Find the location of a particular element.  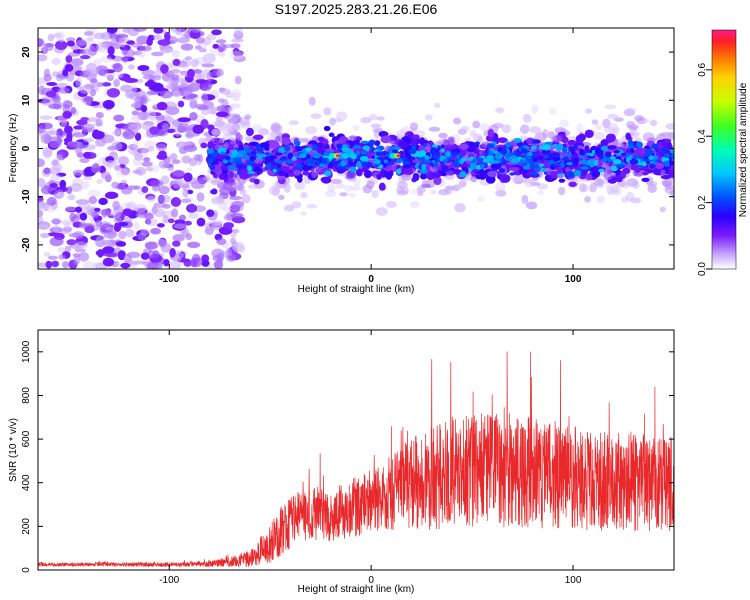

bottom-y-tick-label: 400 is located at coordinates (26, 482).